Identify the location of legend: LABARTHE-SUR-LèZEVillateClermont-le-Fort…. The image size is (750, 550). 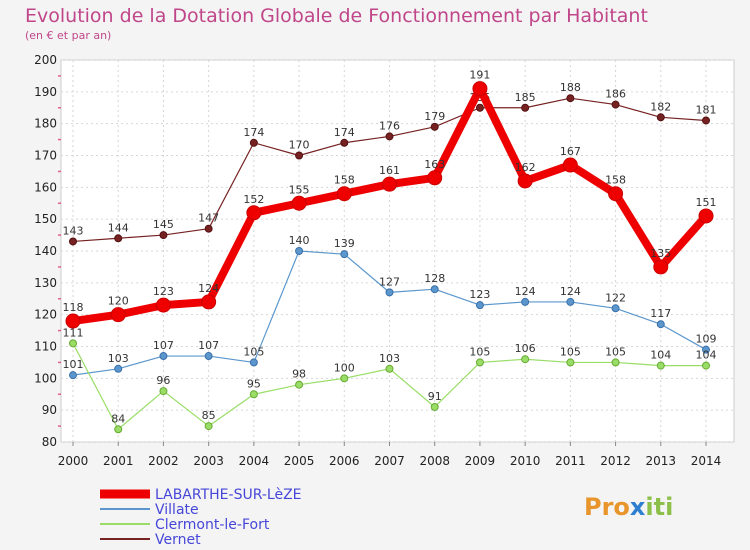
(201, 517).